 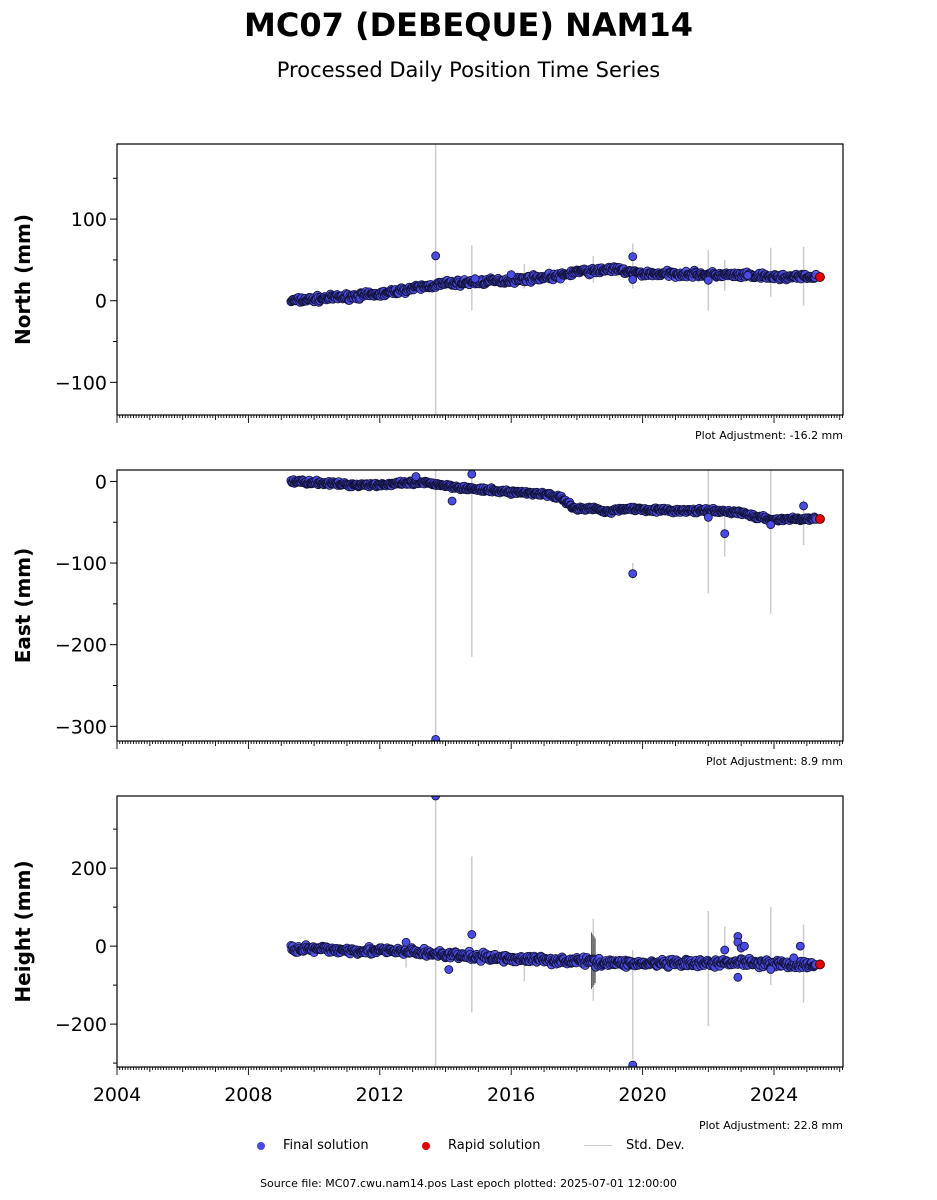 What do you see at coordinates (642, 1095) in the screenshot?
I see `x-tick-label: 2020` at bounding box center [642, 1095].